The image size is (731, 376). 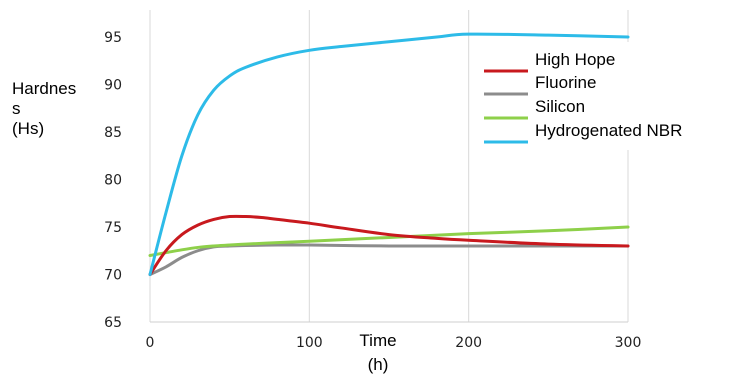 What do you see at coordinates (389, 259) in the screenshot?
I see `series-line-fluorine` at bounding box center [389, 259].